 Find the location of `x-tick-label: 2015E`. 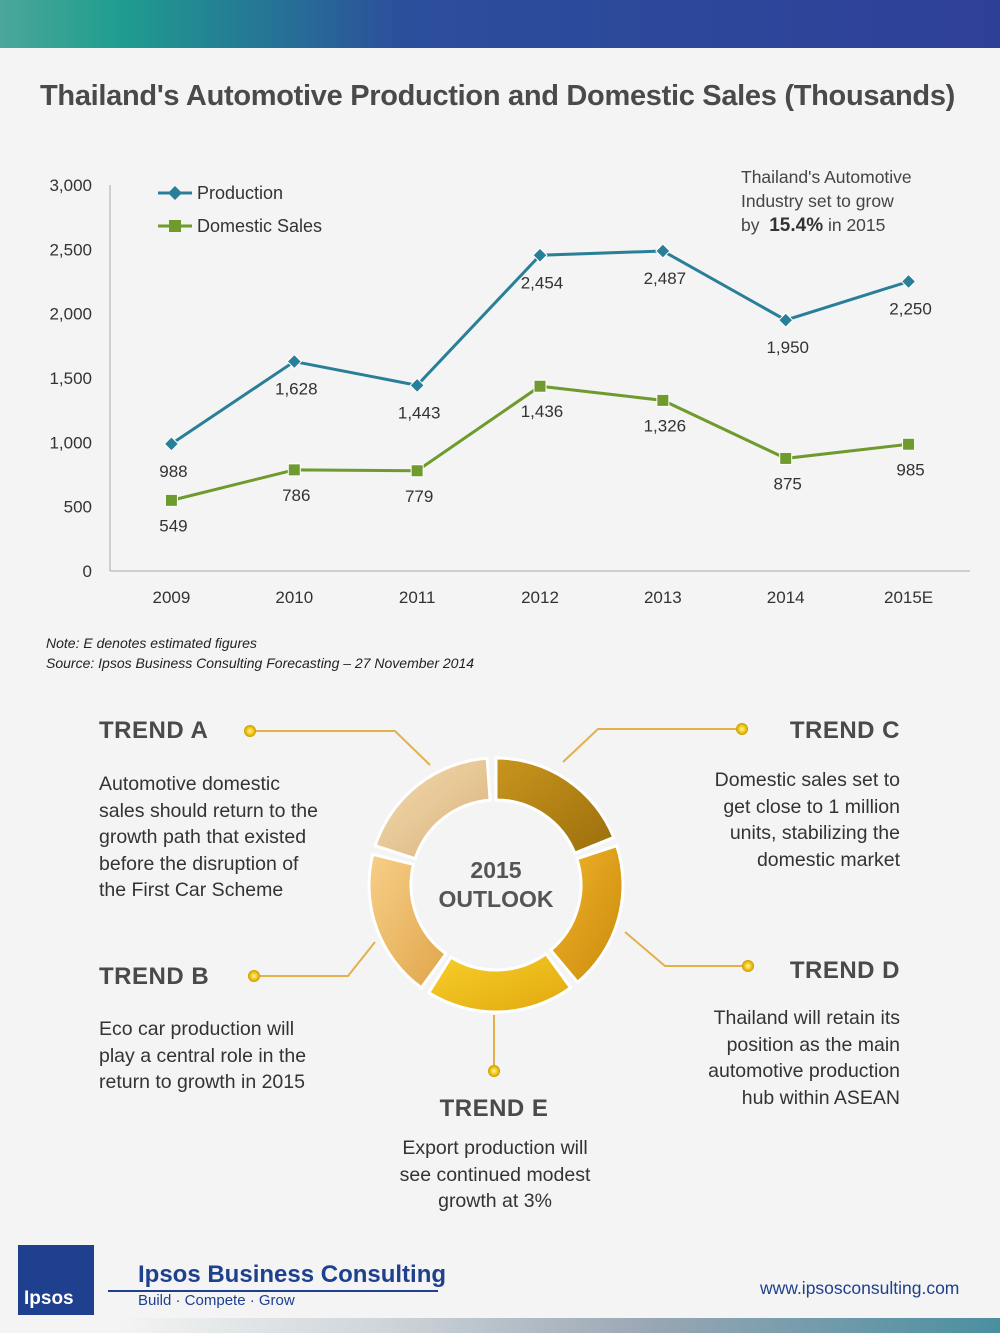

x-tick-label: 2015E is located at coordinates (908, 597).